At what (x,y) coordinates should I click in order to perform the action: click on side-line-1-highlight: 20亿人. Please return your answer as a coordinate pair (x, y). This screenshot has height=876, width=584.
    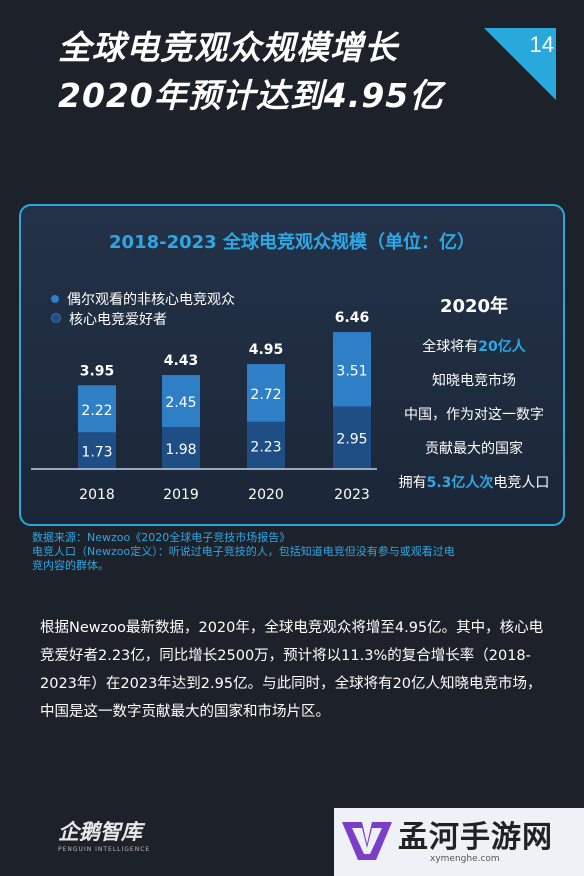
    Looking at the image, I should click on (502, 347).